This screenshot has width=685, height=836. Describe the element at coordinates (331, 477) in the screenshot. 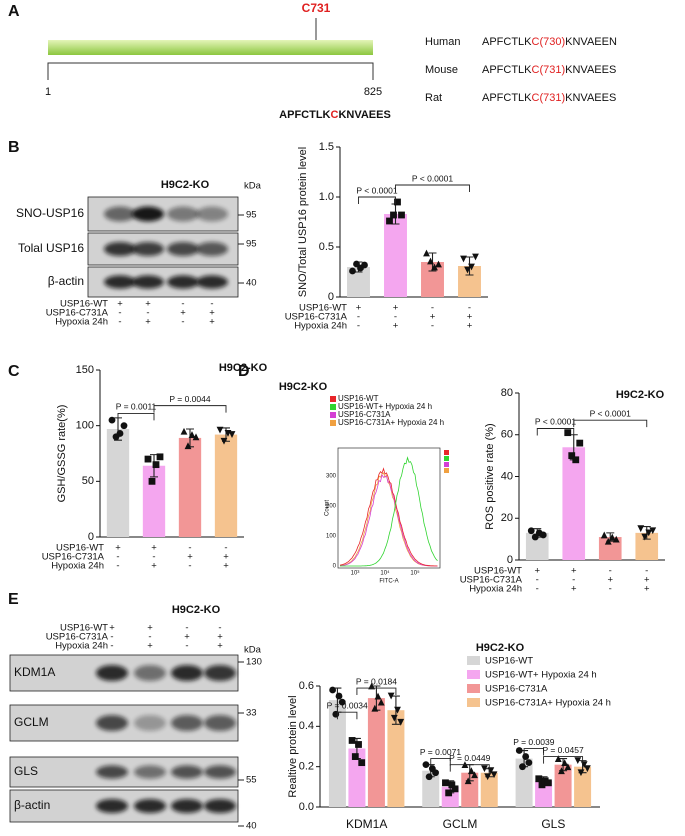

I see `flow-y-tick: 300` at that location.